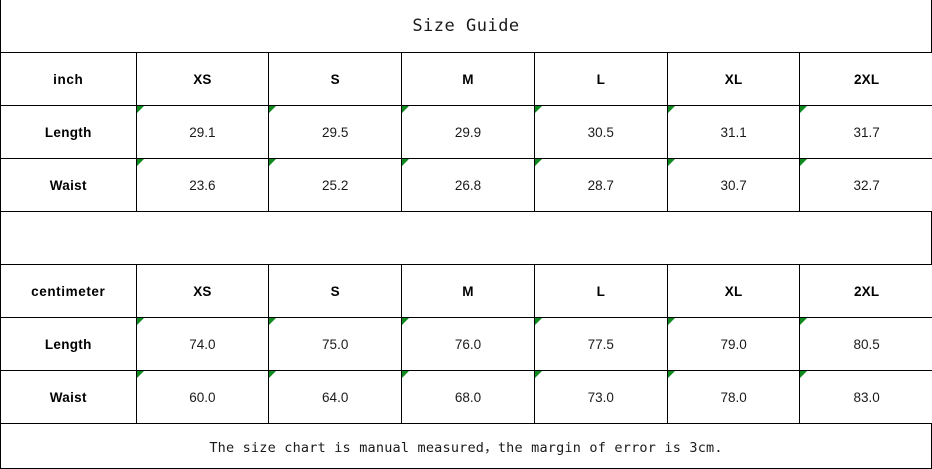  What do you see at coordinates (69, 132) in the screenshot?
I see `row-label-length-inch: Length` at bounding box center [69, 132].